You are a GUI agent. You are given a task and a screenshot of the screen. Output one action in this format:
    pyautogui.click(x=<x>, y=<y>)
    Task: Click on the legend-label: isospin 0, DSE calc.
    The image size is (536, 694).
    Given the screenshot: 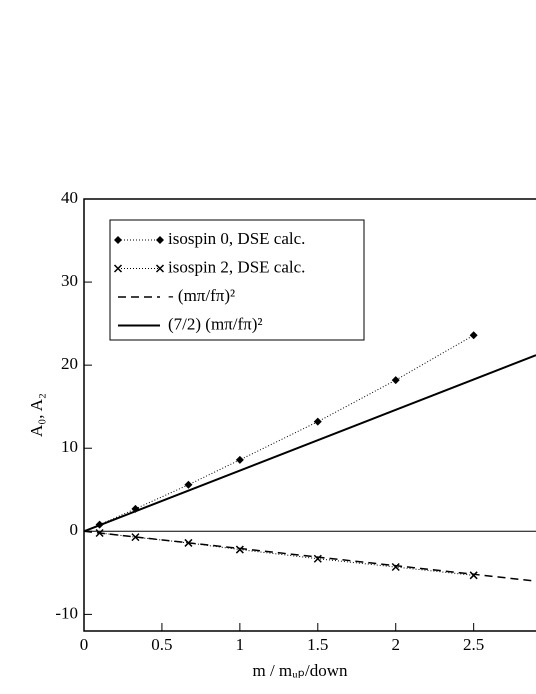 What is the action you would take?
    pyautogui.click(x=236, y=238)
    